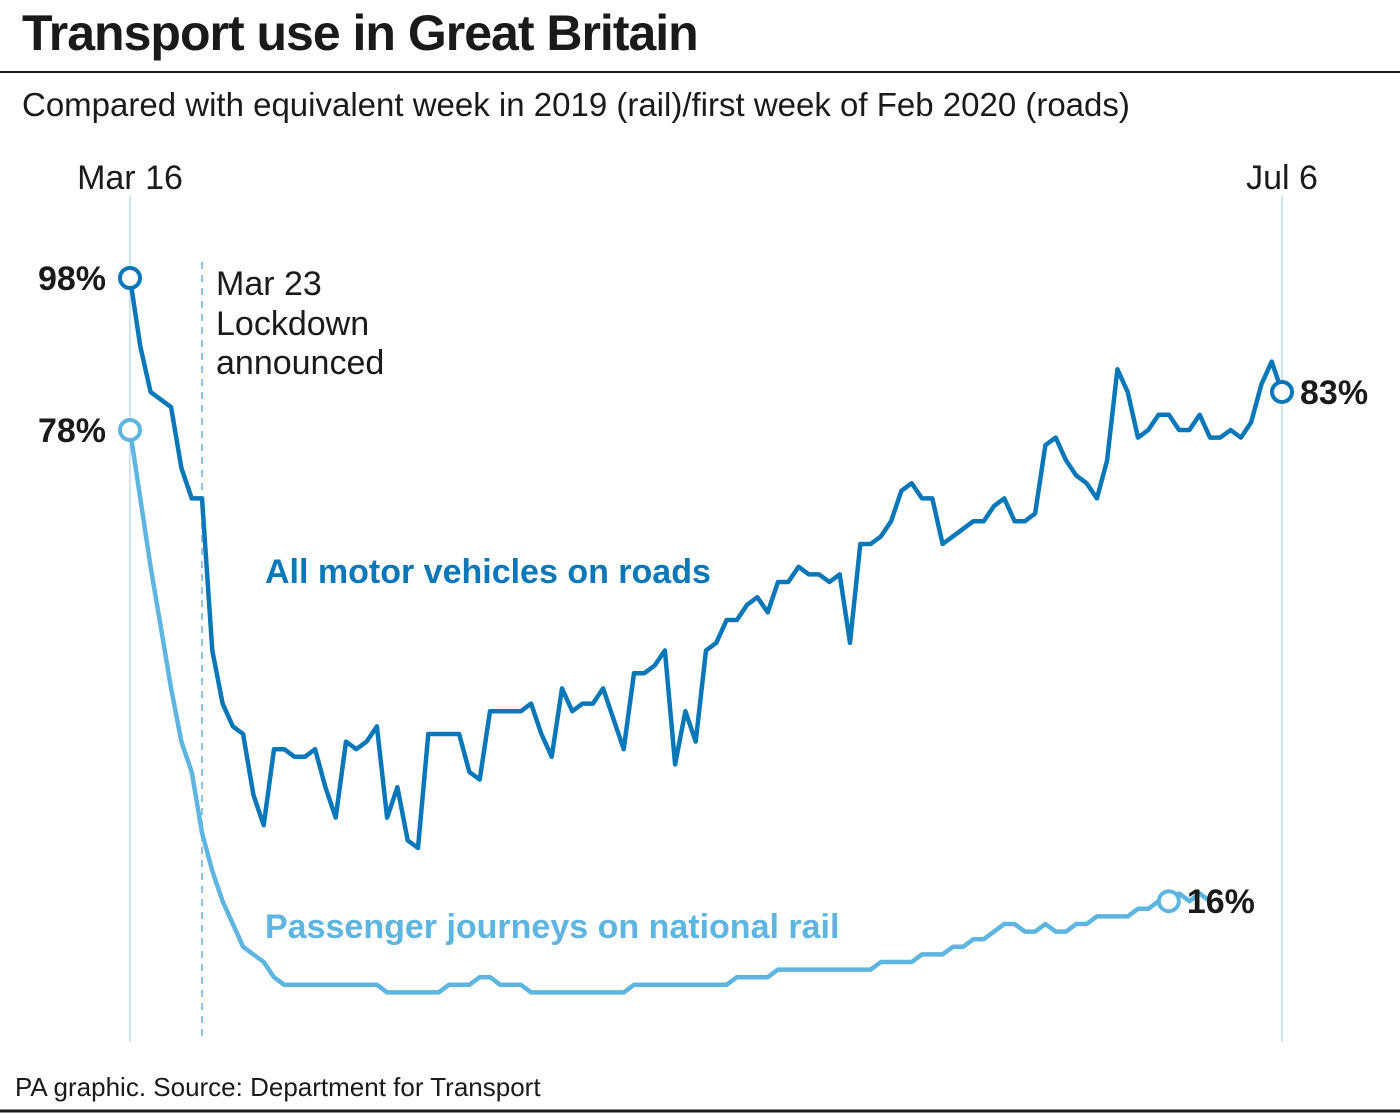  What do you see at coordinates (1221, 902) in the screenshot?
I see `value-label: 16%` at bounding box center [1221, 902].